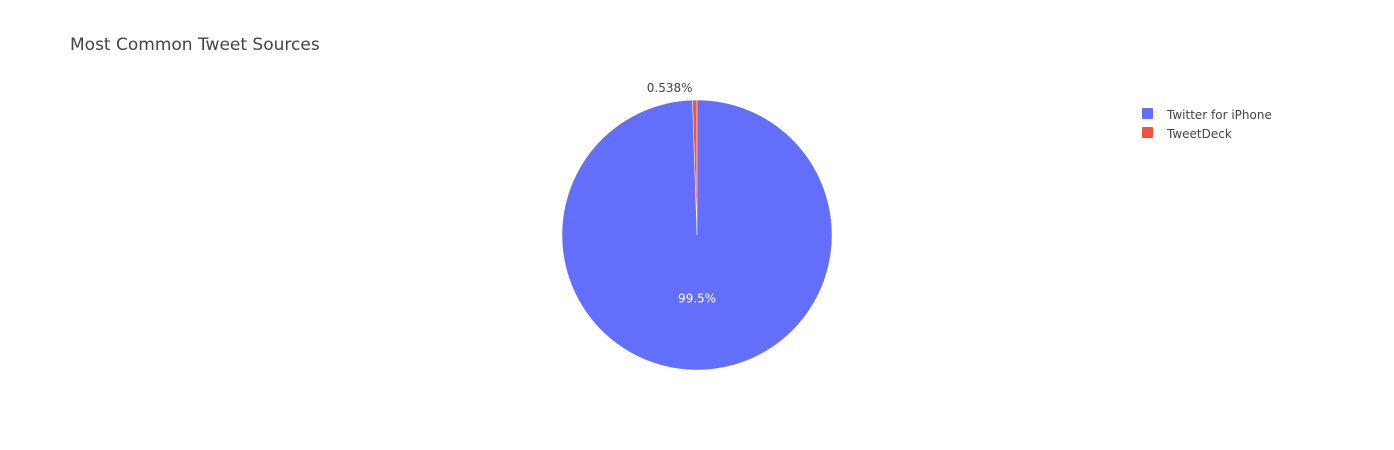 The width and height of the screenshot is (1394, 450). What do you see at coordinates (195, 45) in the screenshot?
I see `chart-title: Most Common Tweet Sources` at bounding box center [195, 45].